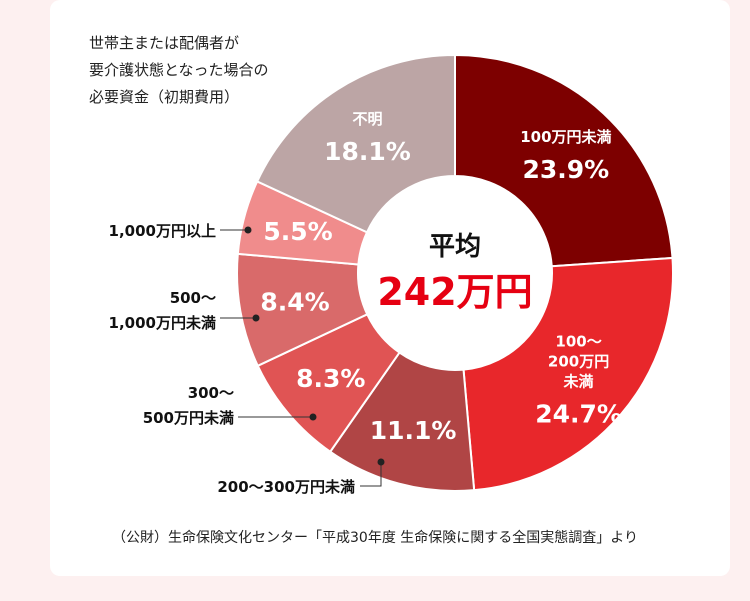 The height and width of the screenshot is (601, 750). I want to click on source-note: （公財）生命保険文化センター「平成30年度 生命保険に関する全国実態調査」より, so click(375, 538).